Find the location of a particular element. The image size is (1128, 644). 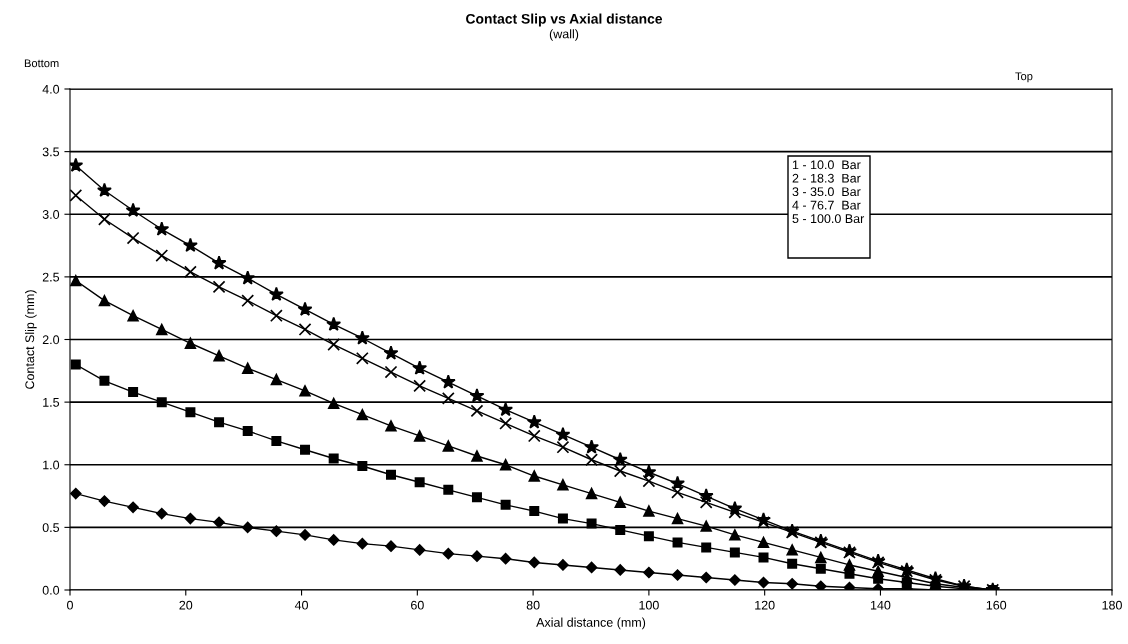

x-tick-label: 20 is located at coordinates (186, 605).